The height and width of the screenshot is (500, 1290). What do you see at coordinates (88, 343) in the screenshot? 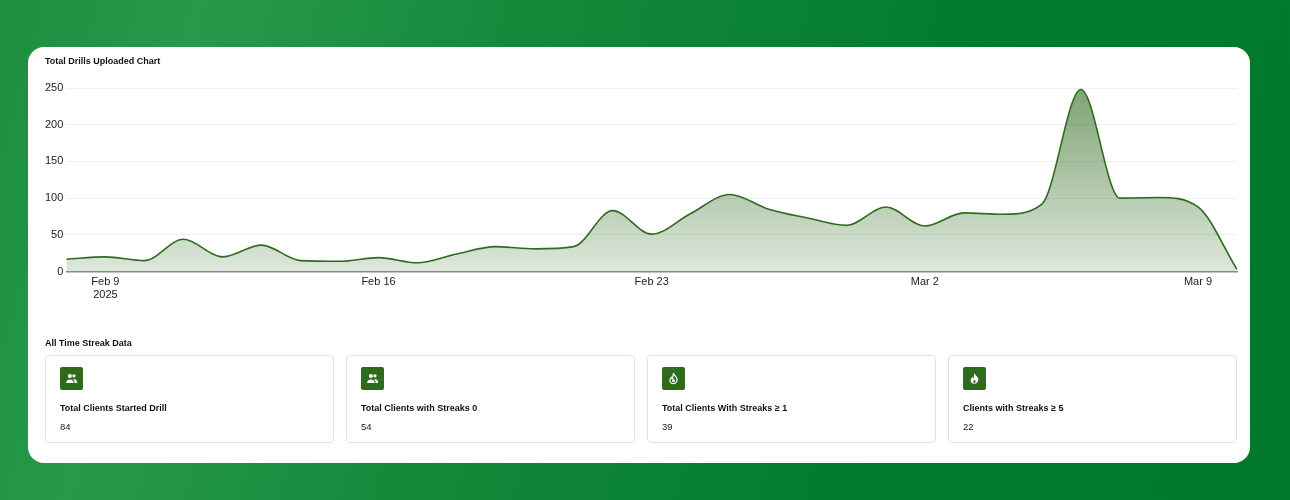
I see `text: All Time Streak Data` at bounding box center [88, 343].